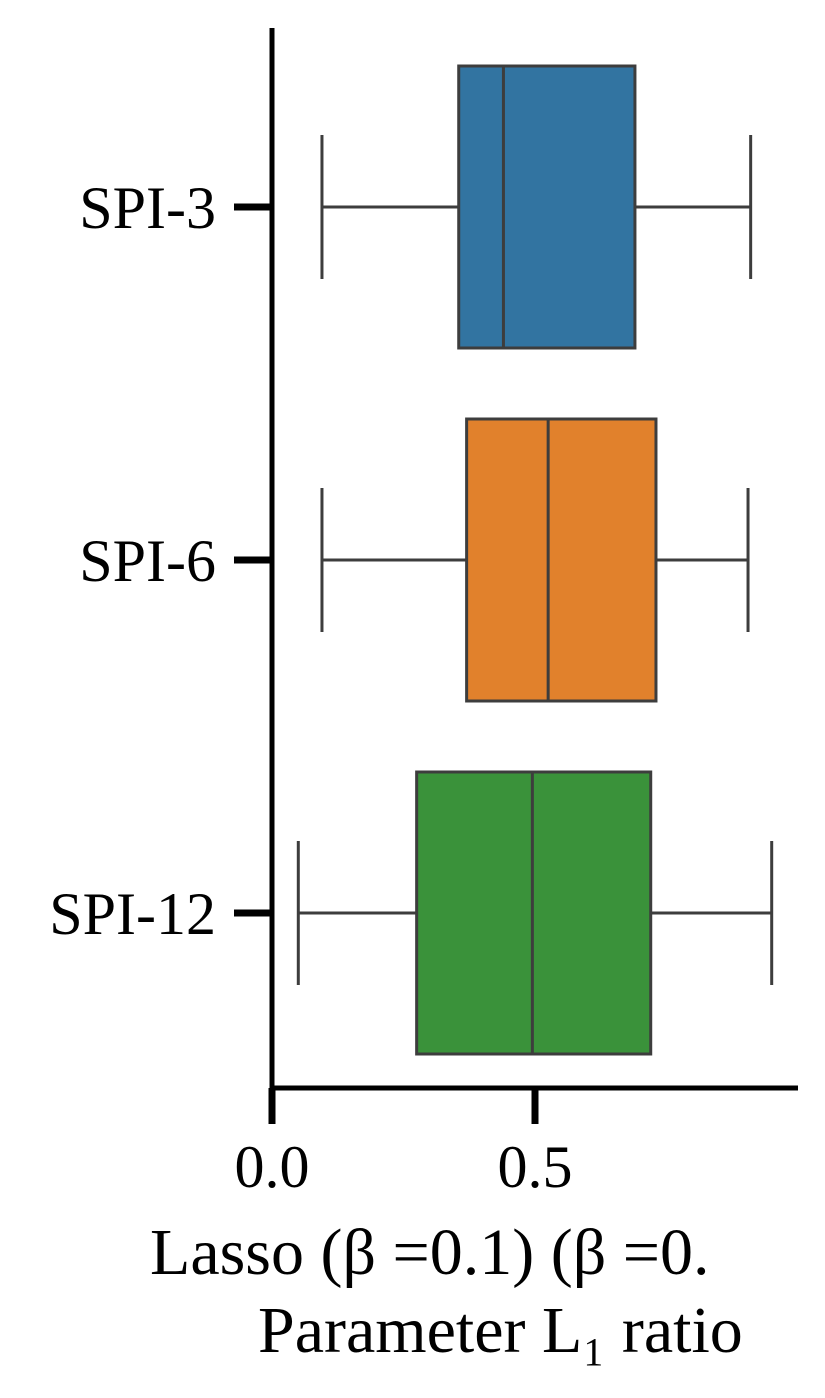 The width and height of the screenshot is (825, 1398). Describe the element at coordinates (132, 914) in the screenshot. I see `y-tick-label-spi-12: SPI-12` at that location.